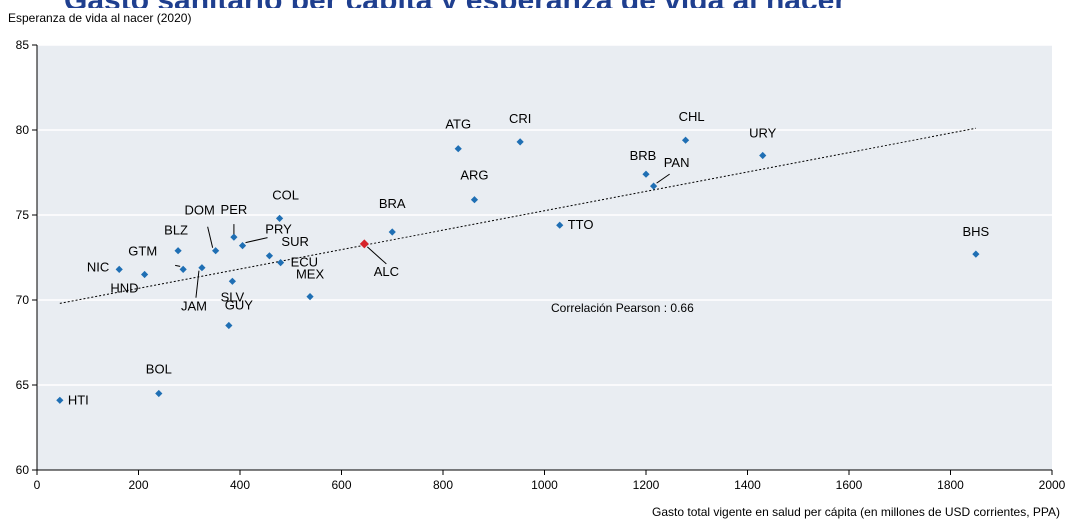  I want to click on x-tick-label: 0, so click(37, 485).